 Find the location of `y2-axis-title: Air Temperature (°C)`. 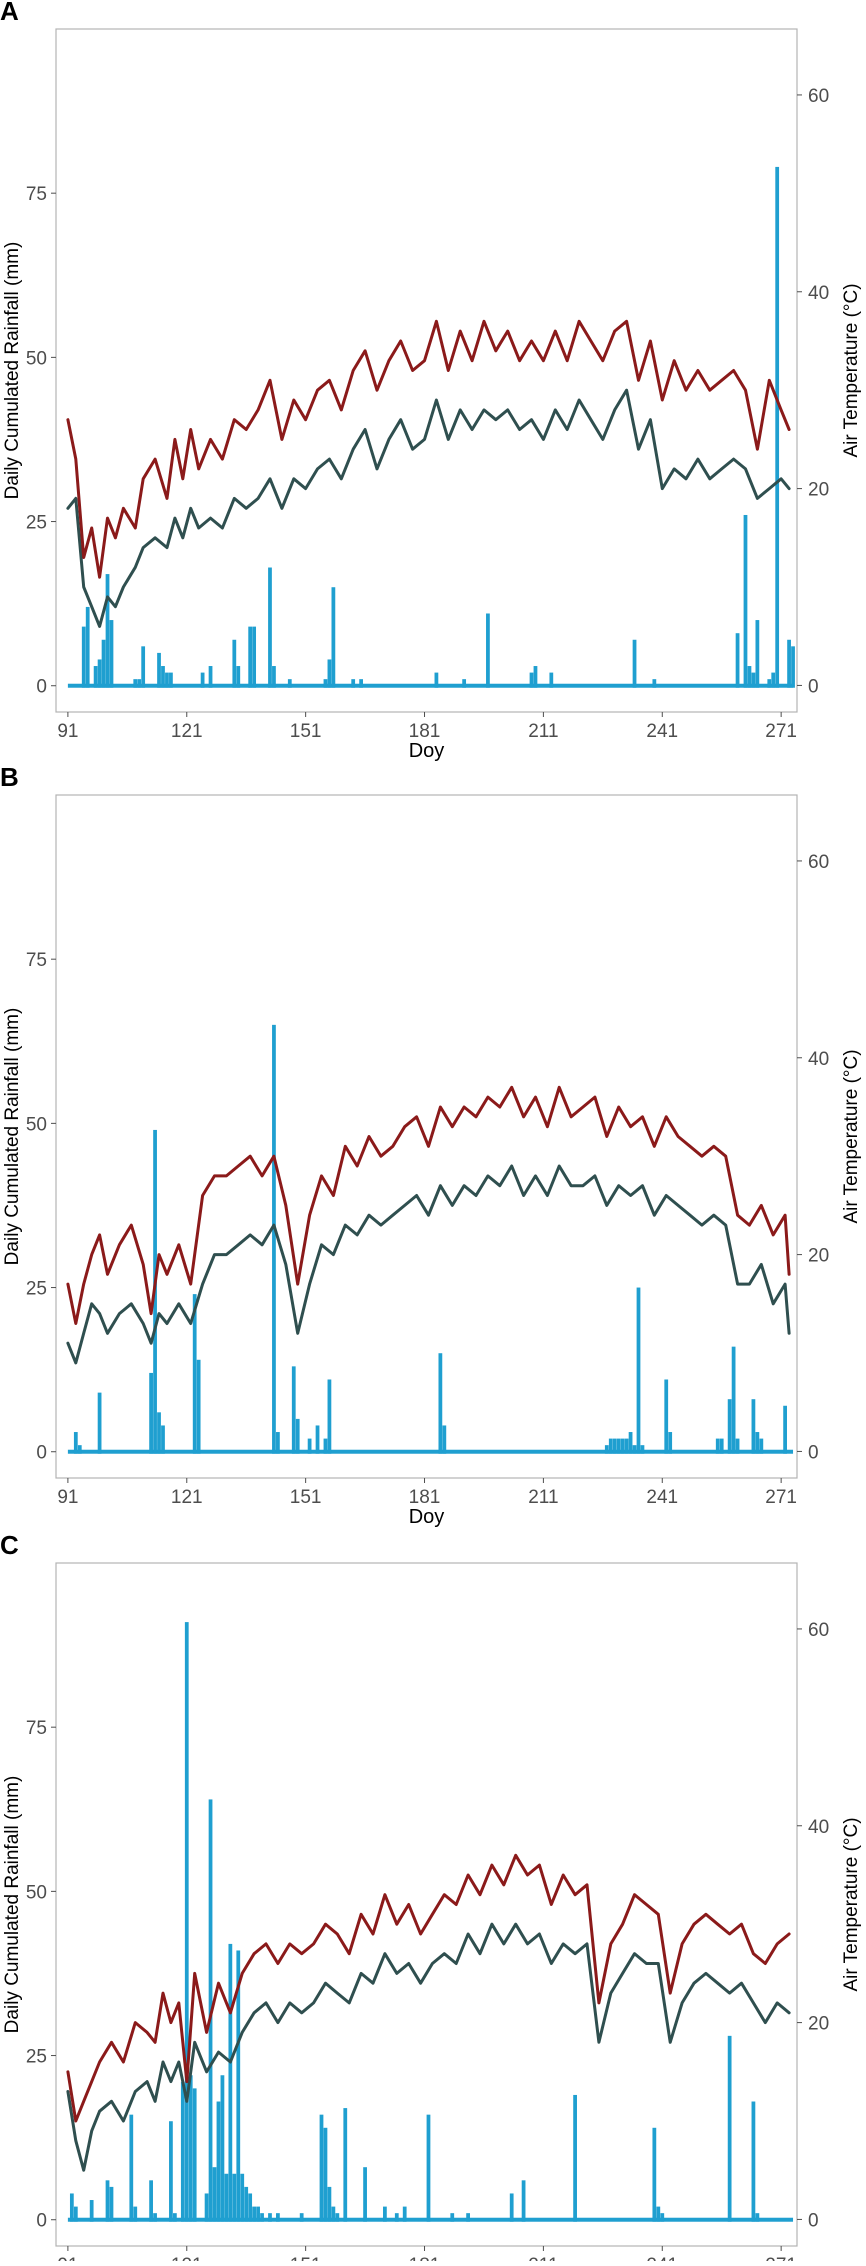

y2-axis-title: Air Temperature (°C) is located at coordinates (851, 1904).